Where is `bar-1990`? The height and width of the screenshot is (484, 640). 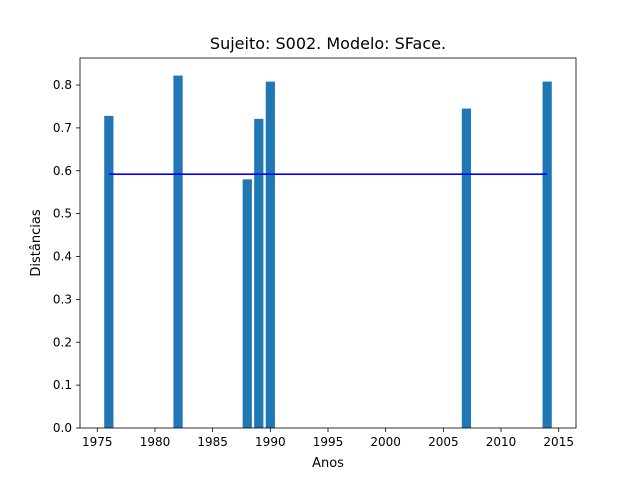
bar-1990 is located at coordinates (270, 254).